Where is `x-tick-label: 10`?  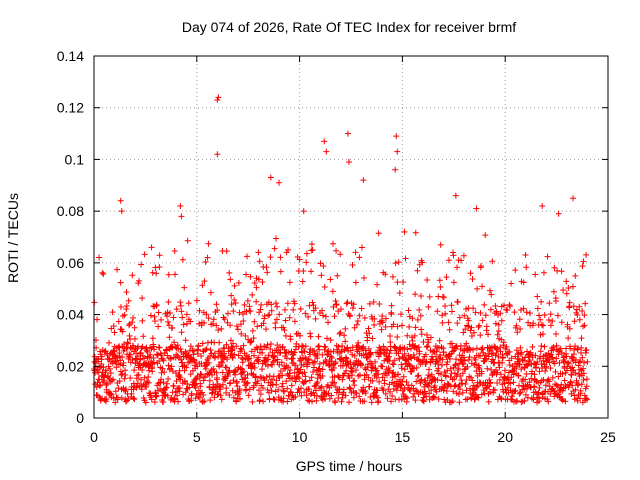
x-tick-label: 10 is located at coordinates (300, 437).